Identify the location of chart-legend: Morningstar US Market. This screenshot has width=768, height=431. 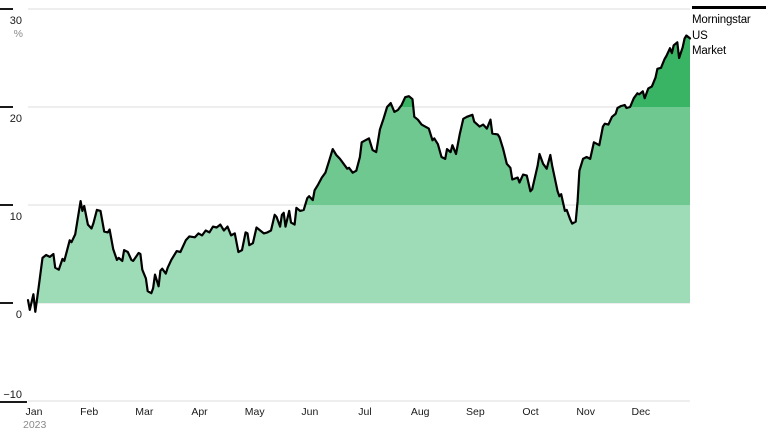
(729, 33).